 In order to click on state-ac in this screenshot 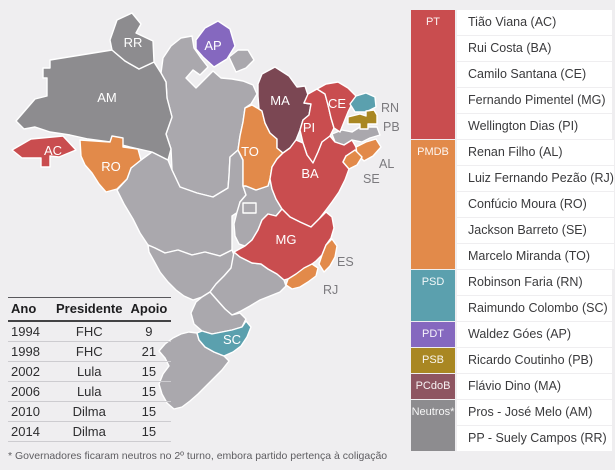, I will do `click(44, 151)`.